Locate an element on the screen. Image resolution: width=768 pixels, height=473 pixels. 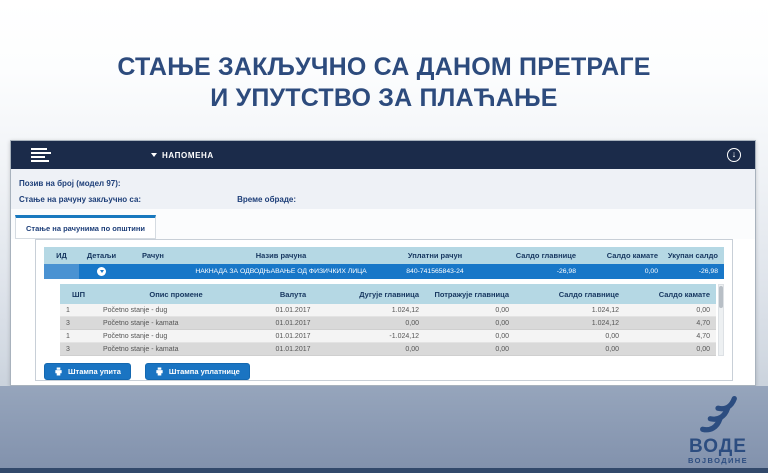
col-duguje-glavnica: Дугује главница is located at coordinates (389, 294).